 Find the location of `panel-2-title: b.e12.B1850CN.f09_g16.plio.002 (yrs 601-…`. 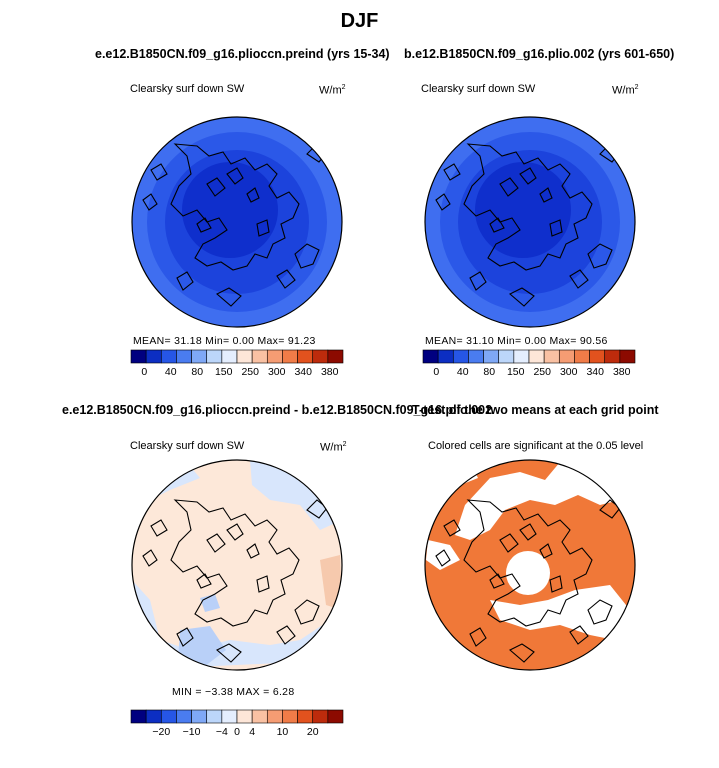

panel-2-title: b.e12.B1850CN.f09_g16.plio.002 (yrs 601-… is located at coordinates (539, 54).